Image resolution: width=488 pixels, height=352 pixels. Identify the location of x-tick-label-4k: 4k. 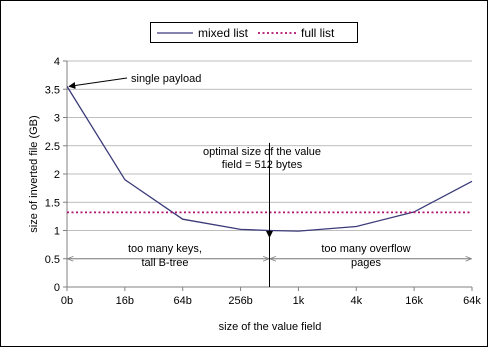
(356, 301).